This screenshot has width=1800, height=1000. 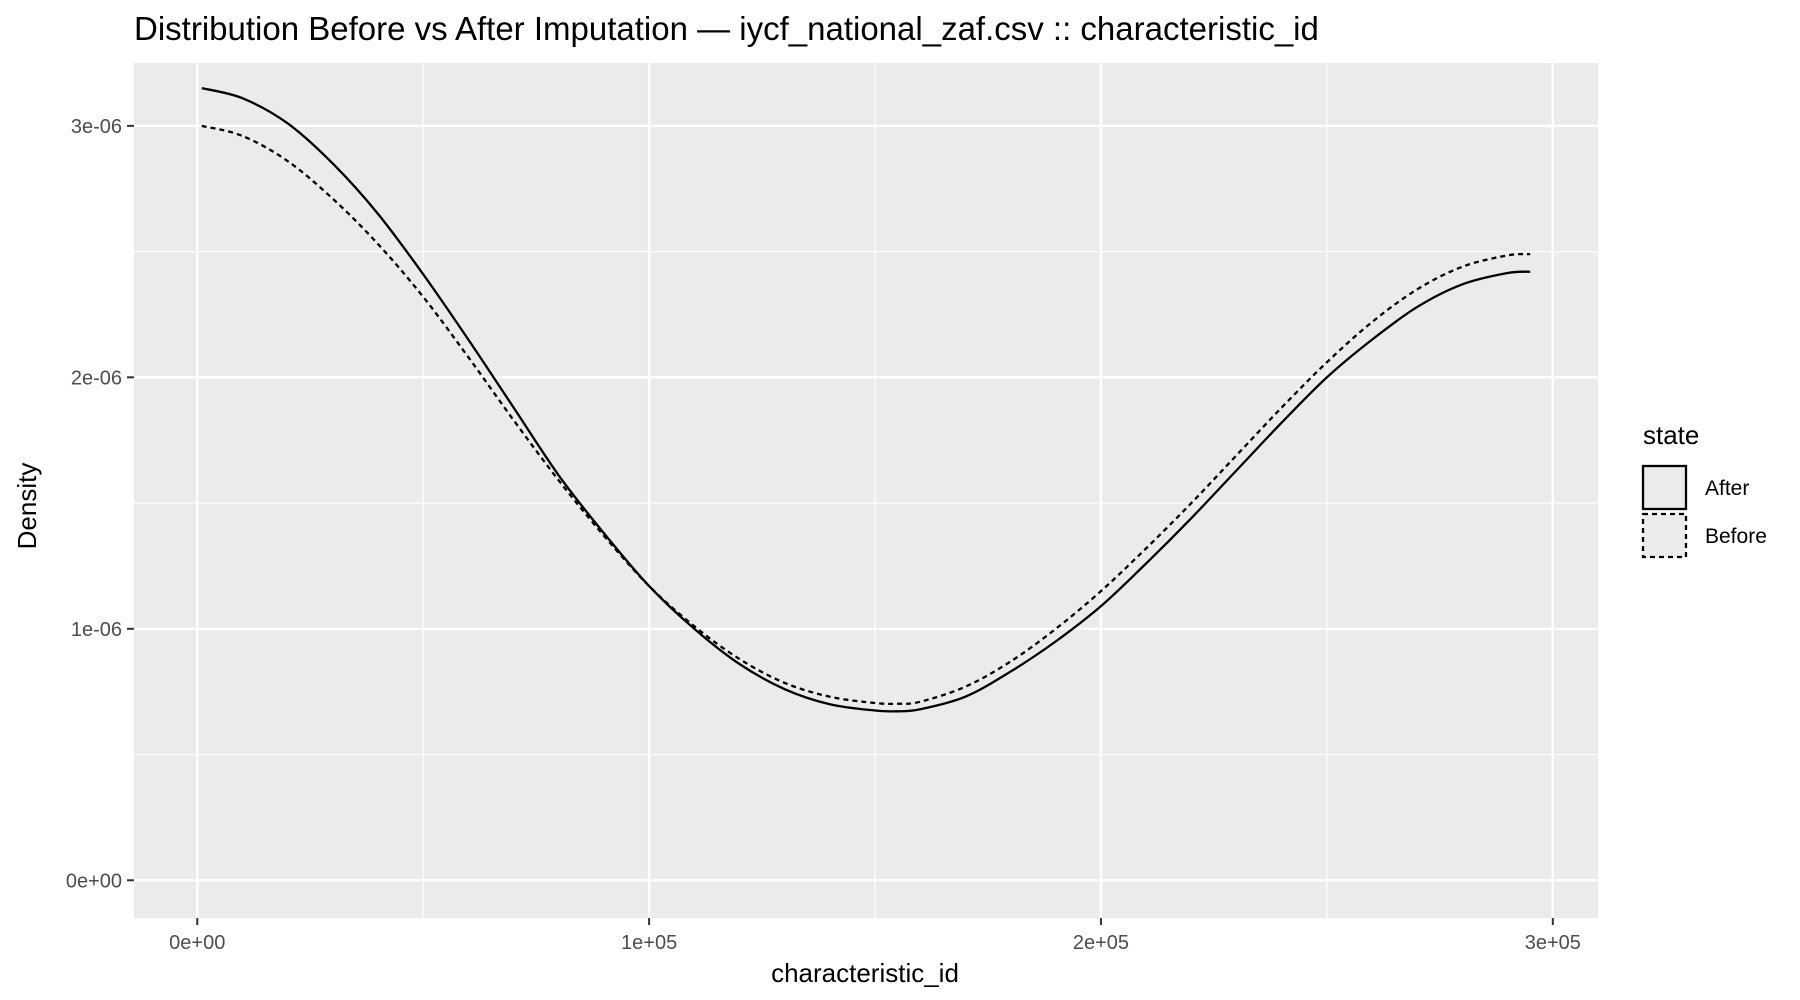 What do you see at coordinates (94, 881) in the screenshot?
I see `y-tick-label: 0e+00` at bounding box center [94, 881].